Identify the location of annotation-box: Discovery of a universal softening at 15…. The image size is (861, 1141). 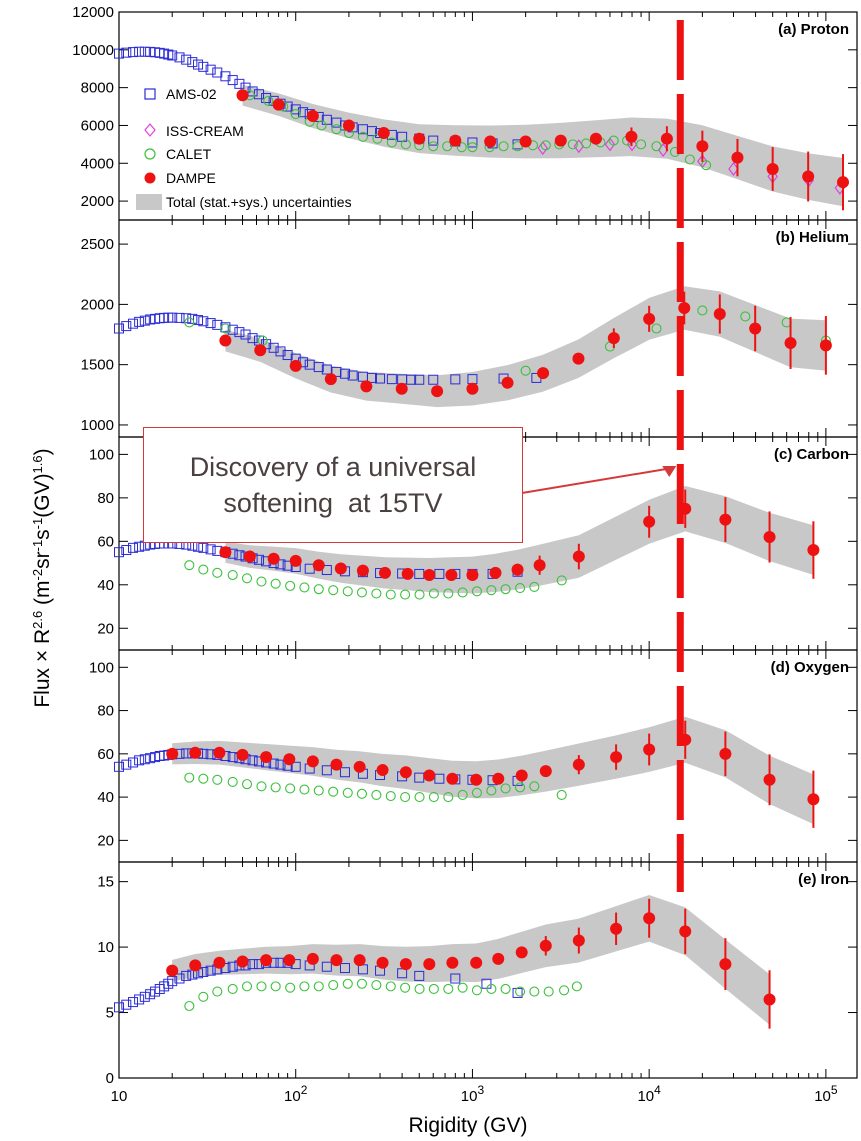
(333, 485).